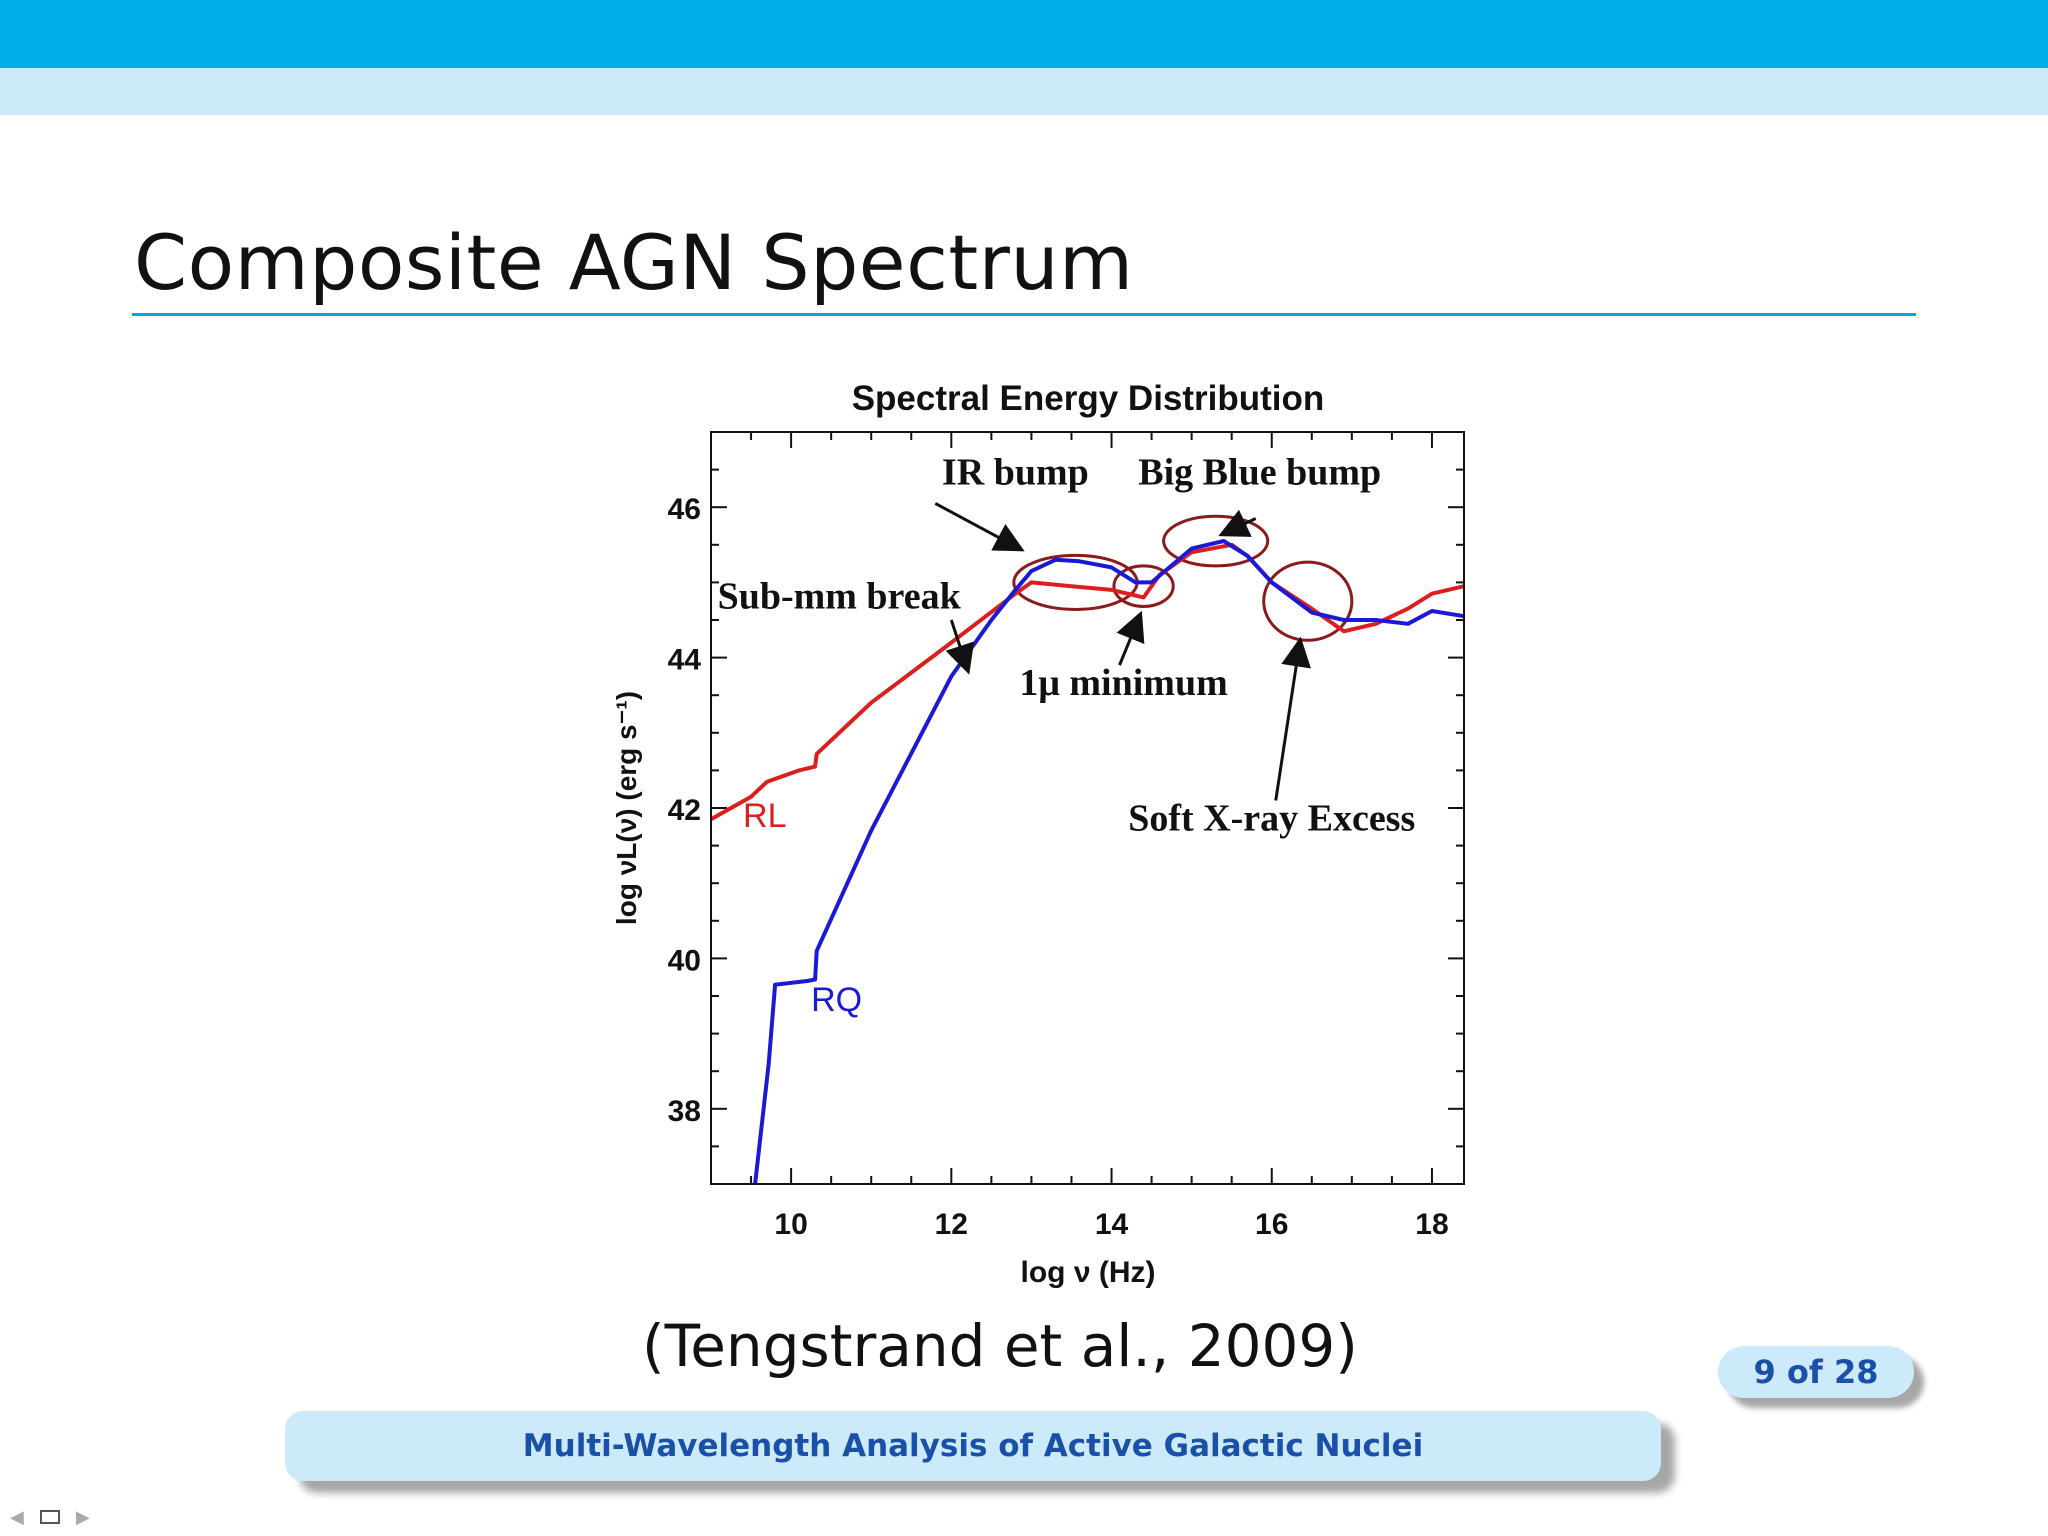 The image size is (2048, 1536). I want to click on annotation-label: 1μ minimum, so click(1123, 683).